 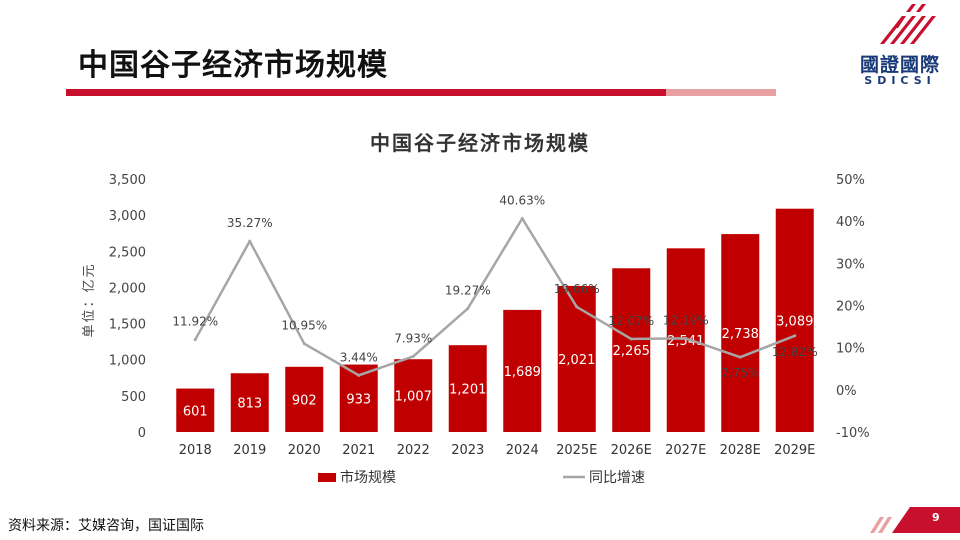 What do you see at coordinates (850, 307) in the screenshot?
I see `y2-tick-label: 20%` at bounding box center [850, 307].